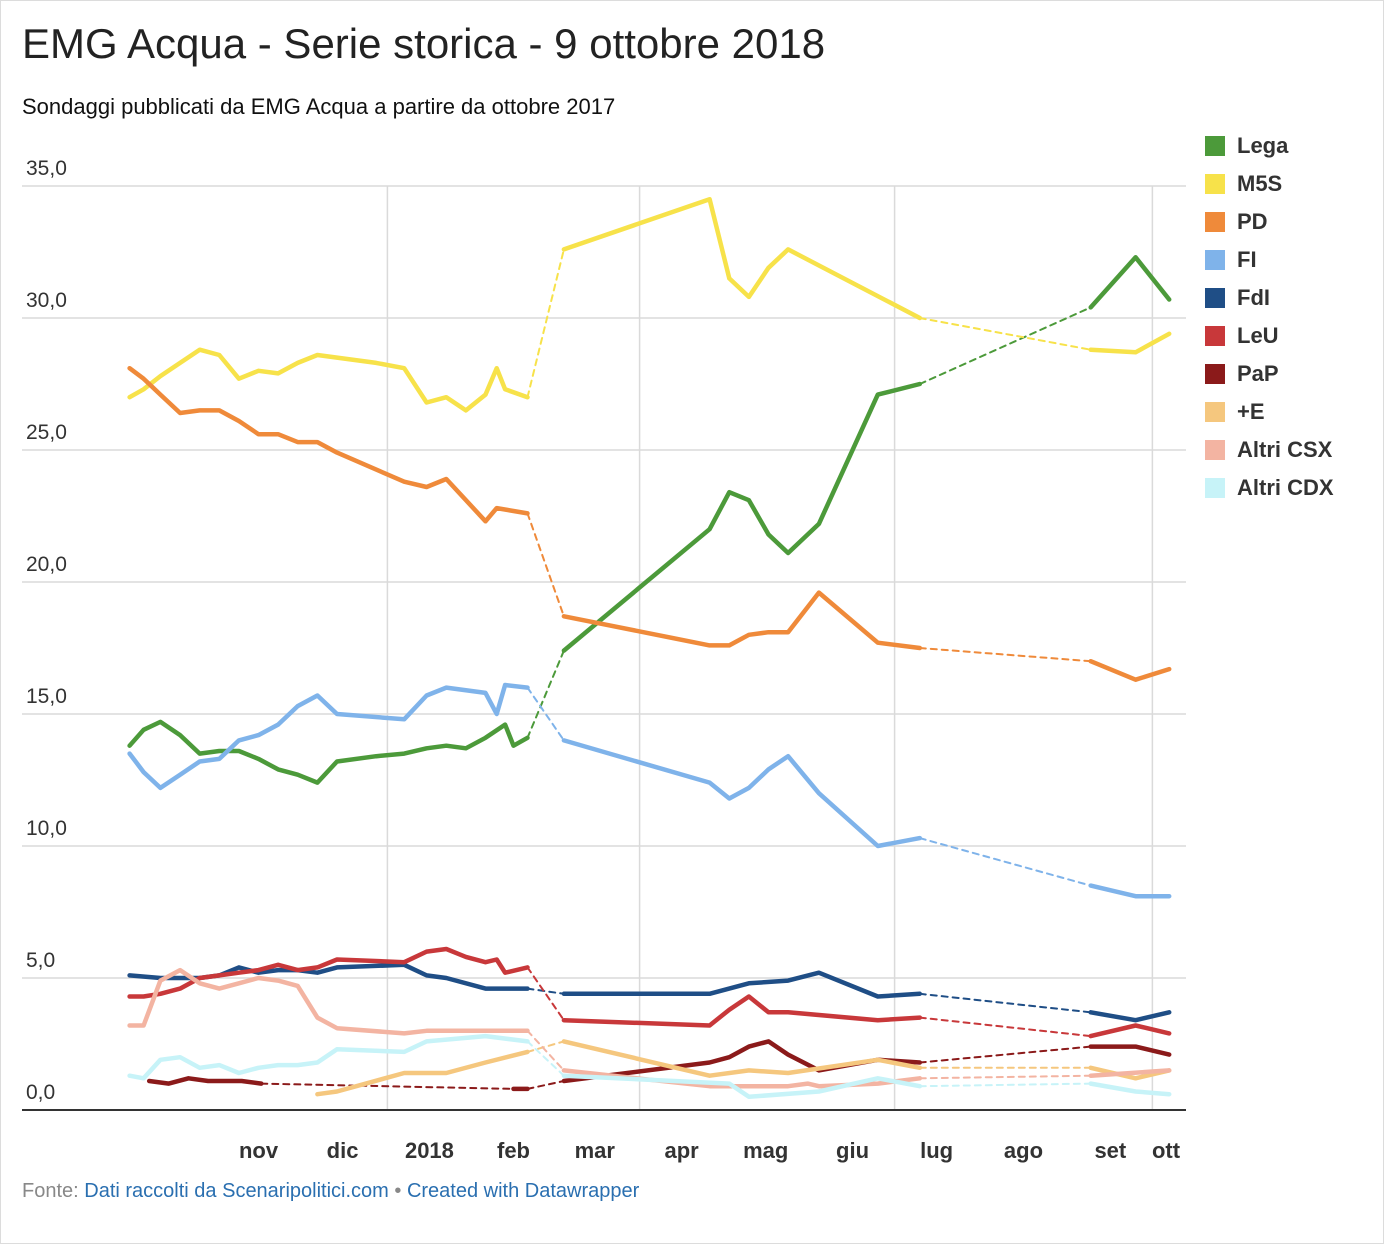  Describe the element at coordinates (765, 1150) in the screenshot. I see `x-tick-label: mag` at that location.